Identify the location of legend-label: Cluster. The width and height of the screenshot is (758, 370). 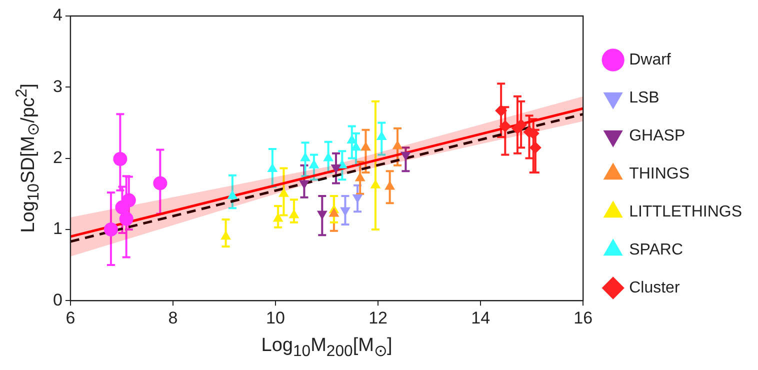
(654, 287).